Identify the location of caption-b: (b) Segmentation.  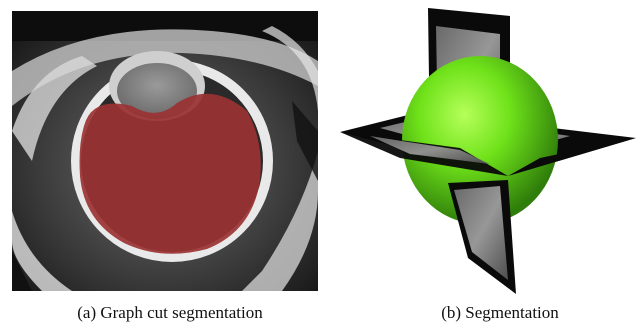
(500, 312).